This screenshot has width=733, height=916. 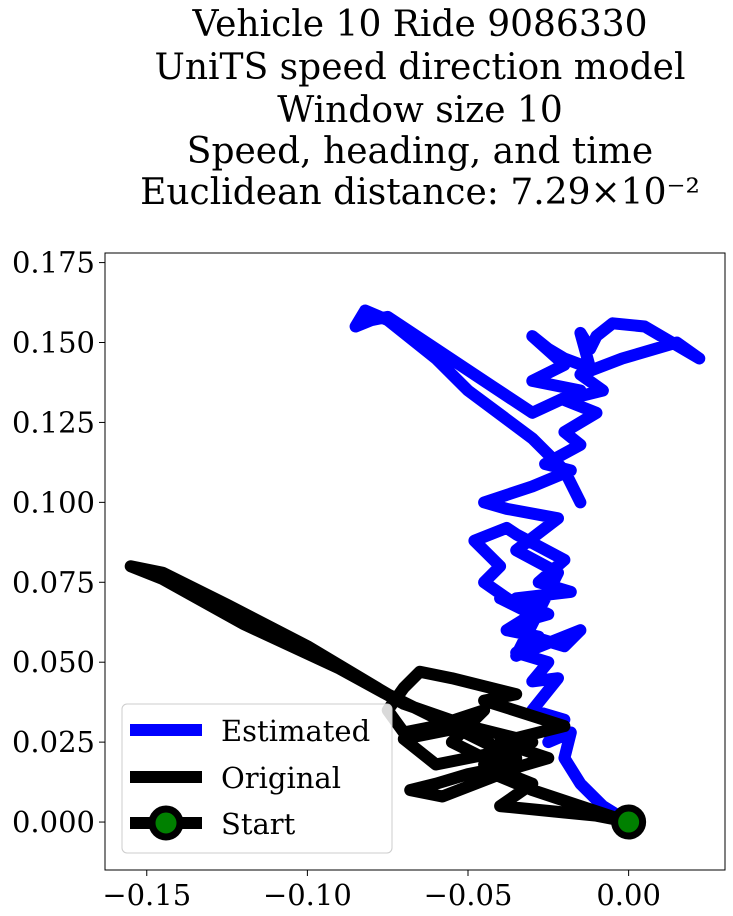 I want to click on title-line-2: UniTS speed direction model, so click(x=420, y=67).